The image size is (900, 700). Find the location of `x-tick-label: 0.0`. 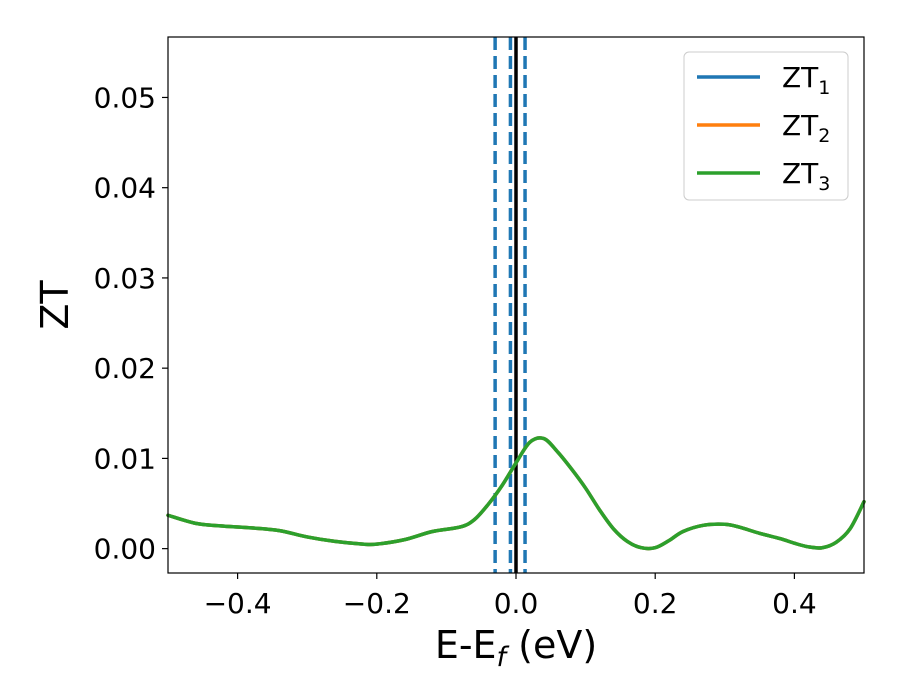

x-tick-label: 0.0 is located at coordinates (516, 603).